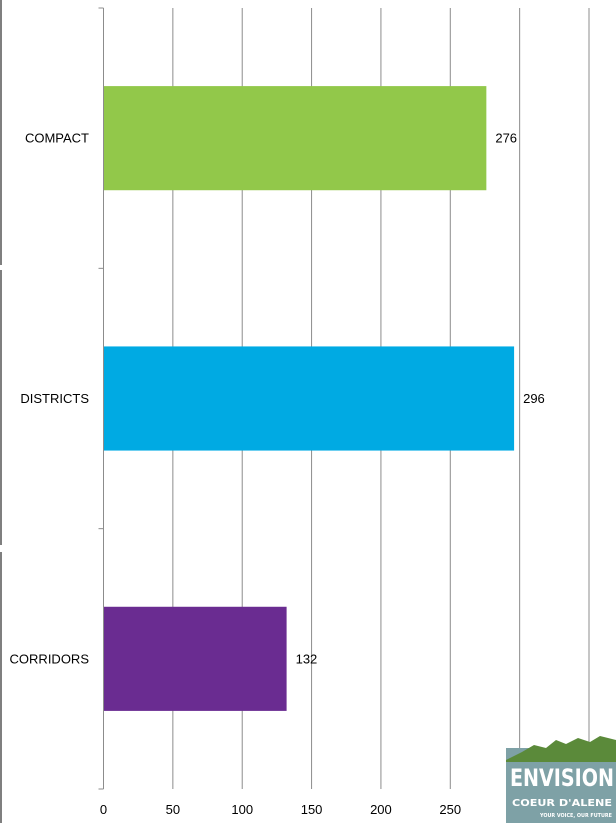 The width and height of the screenshot is (616, 823). What do you see at coordinates (312, 809) in the screenshot?
I see `x-tick-label: 150` at bounding box center [312, 809].